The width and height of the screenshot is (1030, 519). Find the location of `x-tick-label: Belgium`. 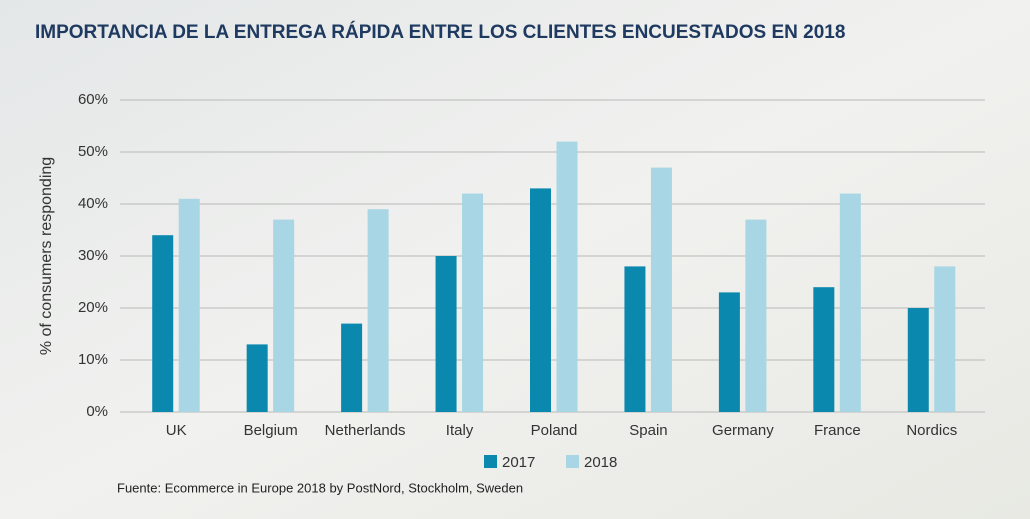

x-tick-label: Belgium is located at coordinates (271, 430).